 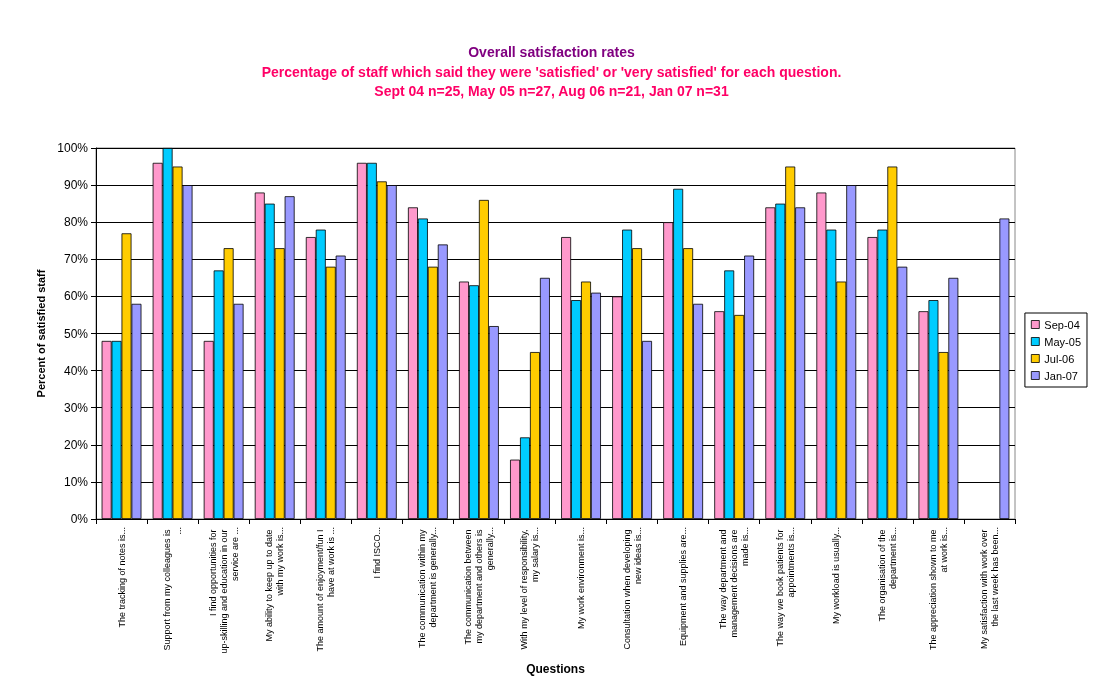 What do you see at coordinates (1063, 341) in the screenshot?
I see `legend-label: May-05` at bounding box center [1063, 341].